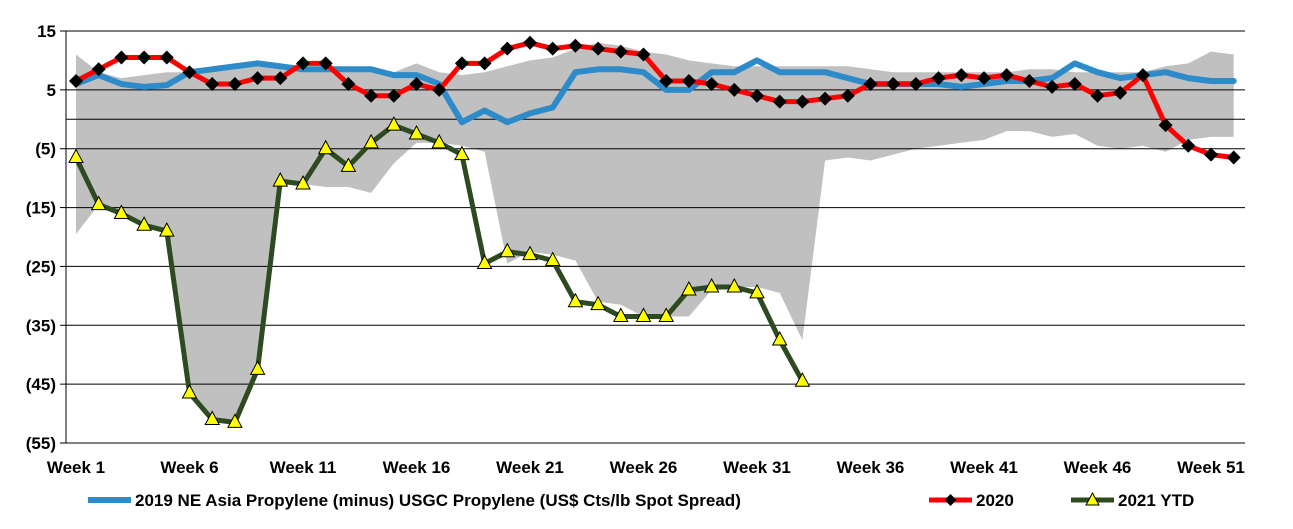 This screenshot has height=529, width=1293. Describe the element at coordinates (41, 266) in the screenshot. I see `y-tick-label: (25)` at that location.